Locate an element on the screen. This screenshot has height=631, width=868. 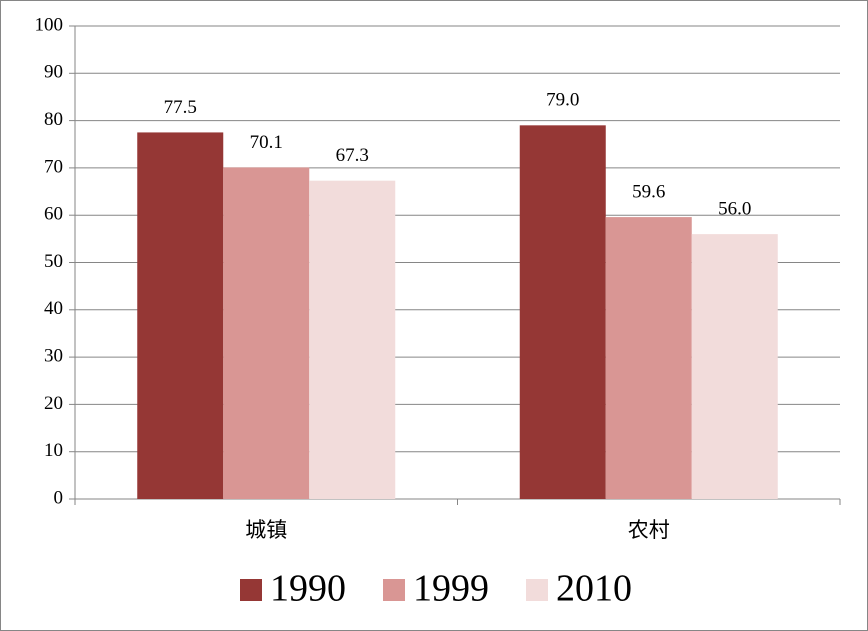
legend-label: 2010 is located at coordinates (594, 589).